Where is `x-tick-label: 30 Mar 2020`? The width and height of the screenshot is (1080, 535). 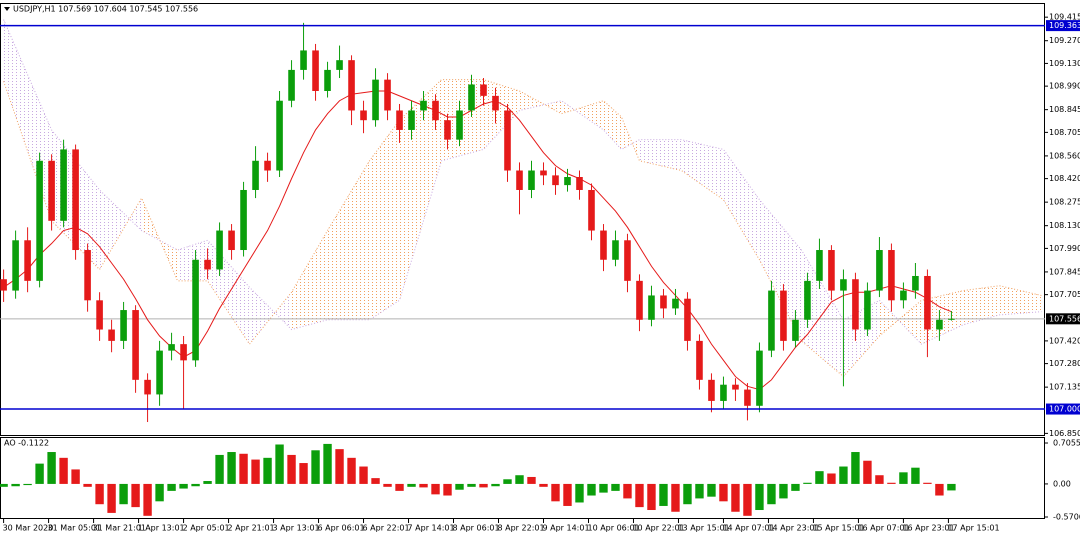 x-tick-label: 30 Mar 2020 is located at coordinates (28, 528).